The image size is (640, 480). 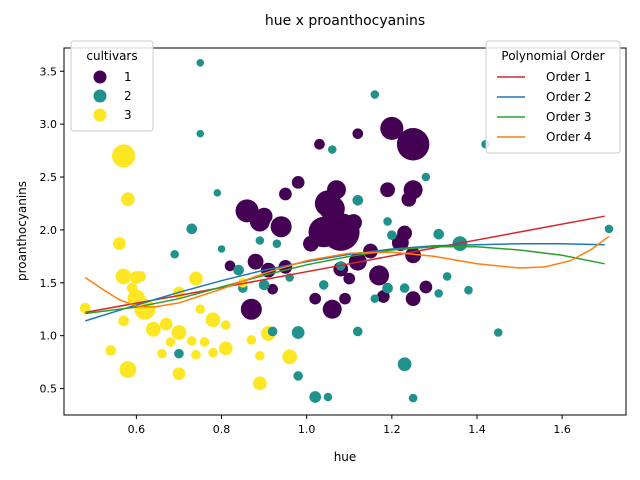 What do you see at coordinates (392, 429) in the screenshot?
I see `x-tick-label: 1.2` at bounding box center [392, 429].